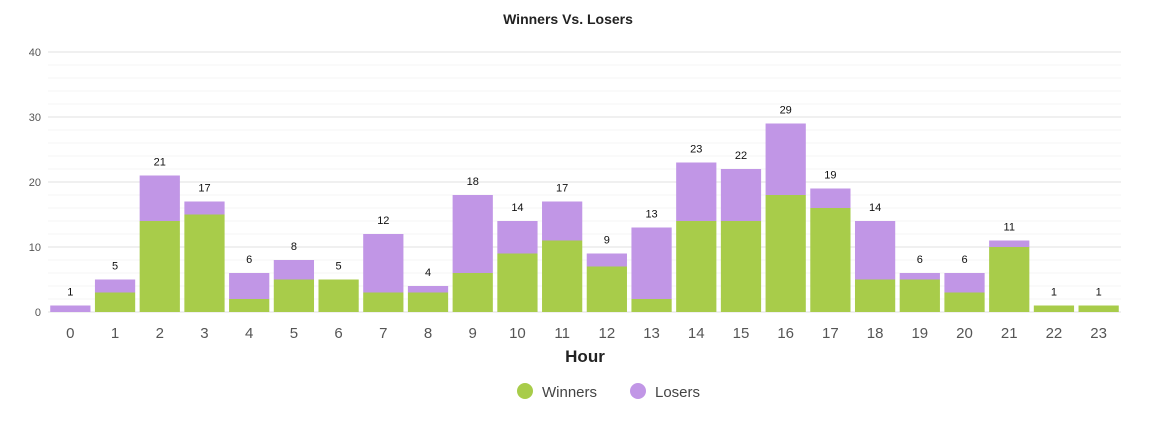  What do you see at coordinates (1009, 333) in the screenshot?
I see `x-tick-label-21: 21` at bounding box center [1009, 333].